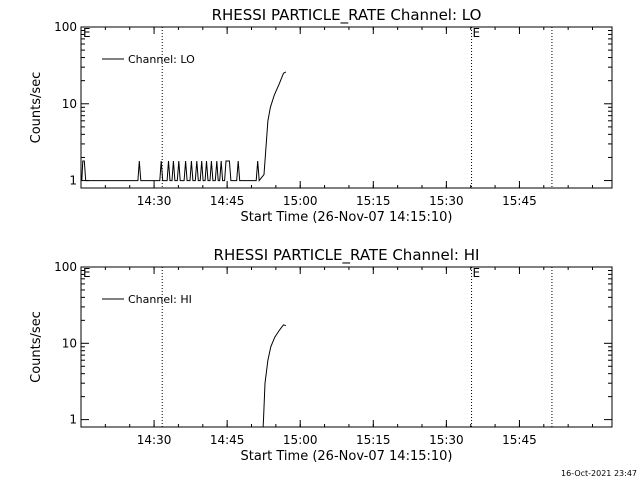 The height and width of the screenshot is (480, 640). Describe the element at coordinates (347, 255) in the screenshot. I see `chart-title: RHESSI PARTICLE_RATE Channel: HI` at that location.